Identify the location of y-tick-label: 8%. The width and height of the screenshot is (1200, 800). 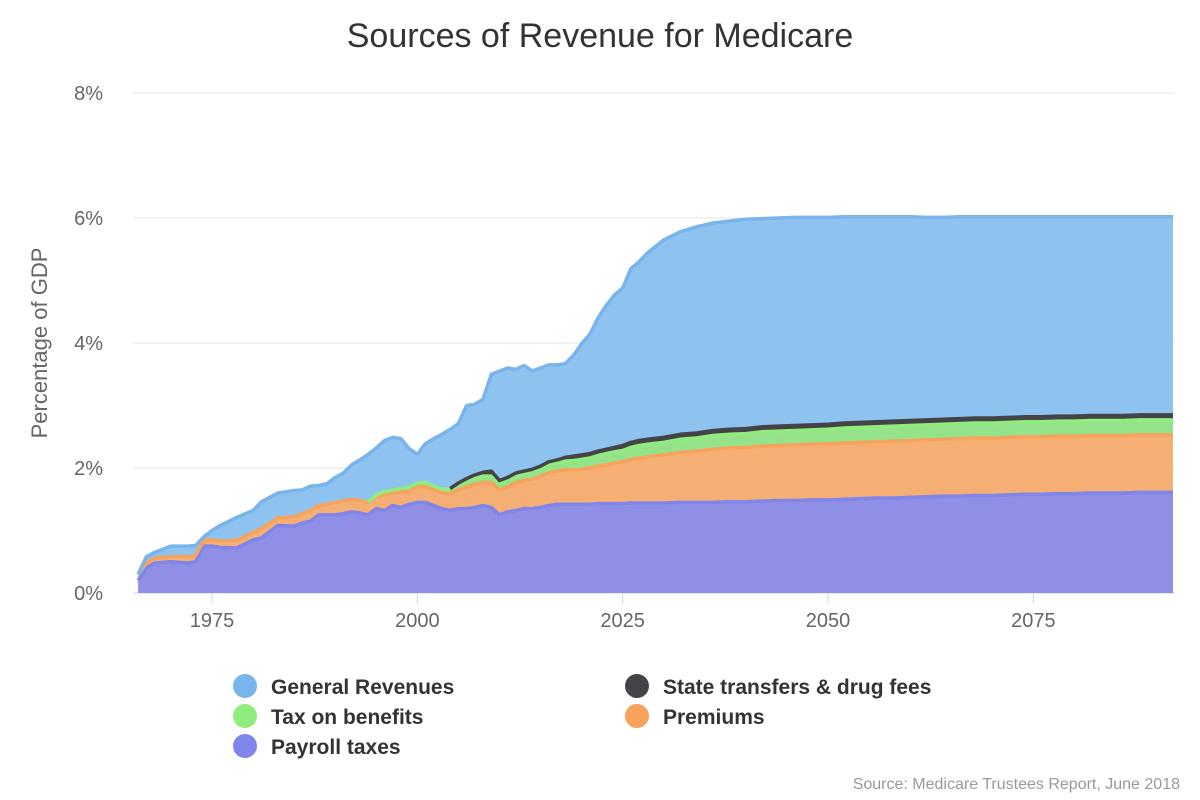
(88, 94).